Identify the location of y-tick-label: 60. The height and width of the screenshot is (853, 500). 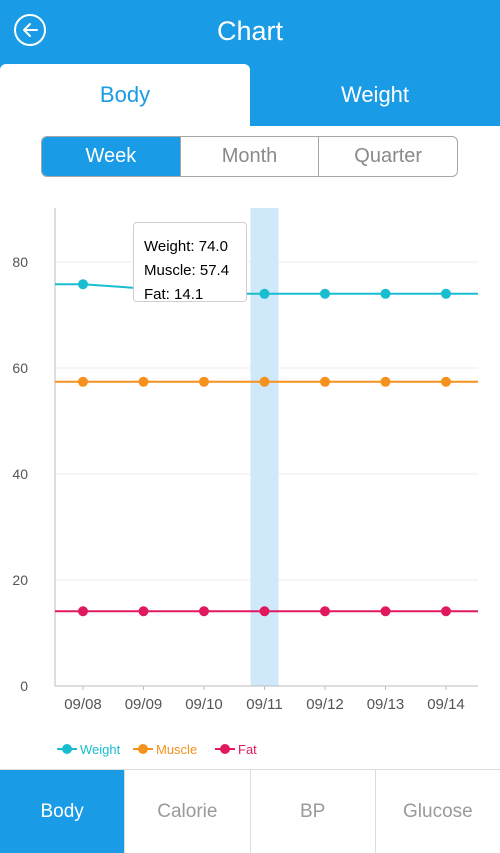
(20, 368).